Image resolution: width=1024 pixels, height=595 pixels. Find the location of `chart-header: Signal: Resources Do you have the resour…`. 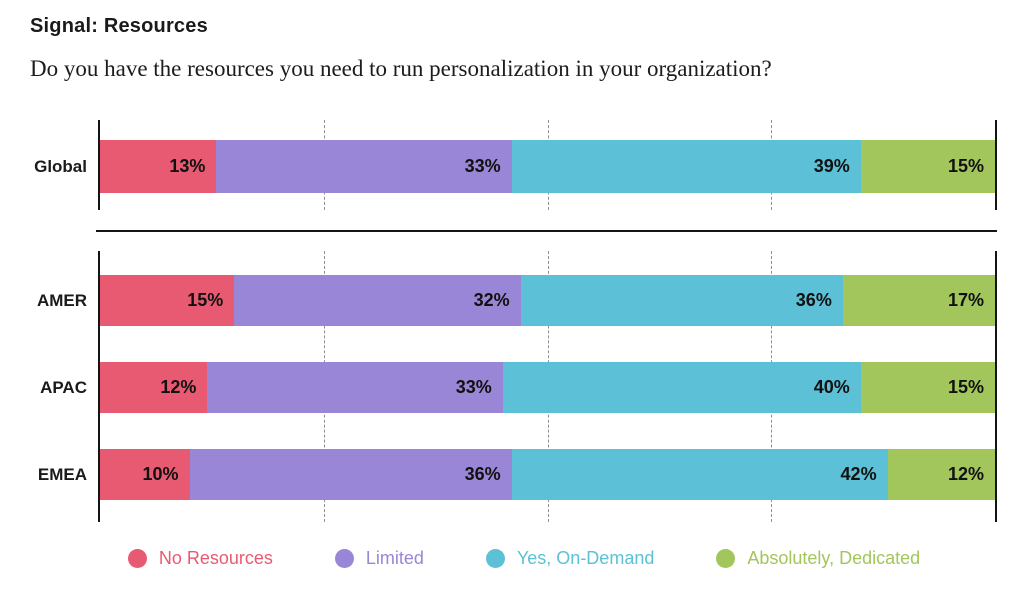

chart-header: Signal: Resources Do you have the resour… is located at coordinates (512, 49).